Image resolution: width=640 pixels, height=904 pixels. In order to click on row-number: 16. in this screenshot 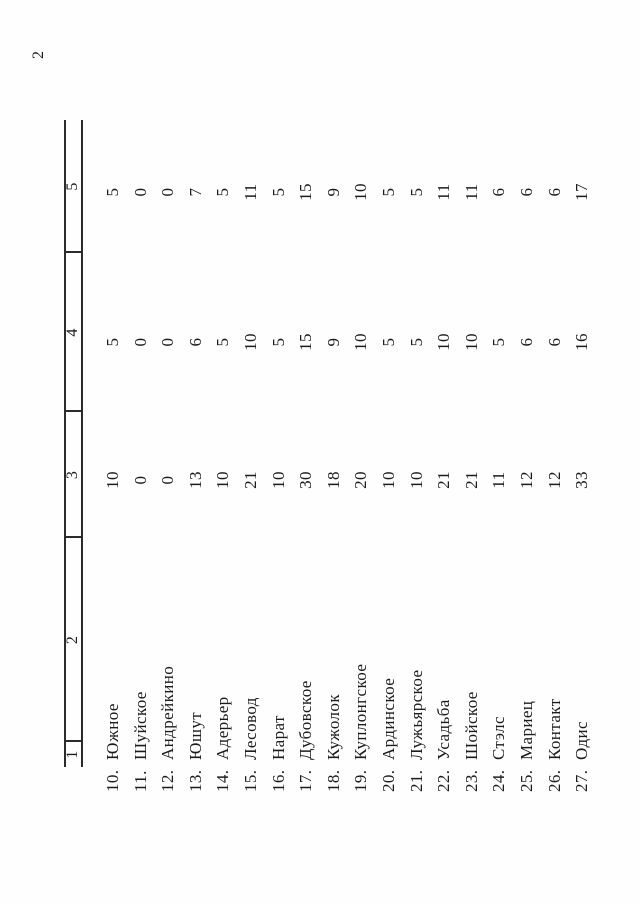, I will do `click(278, 780)`.